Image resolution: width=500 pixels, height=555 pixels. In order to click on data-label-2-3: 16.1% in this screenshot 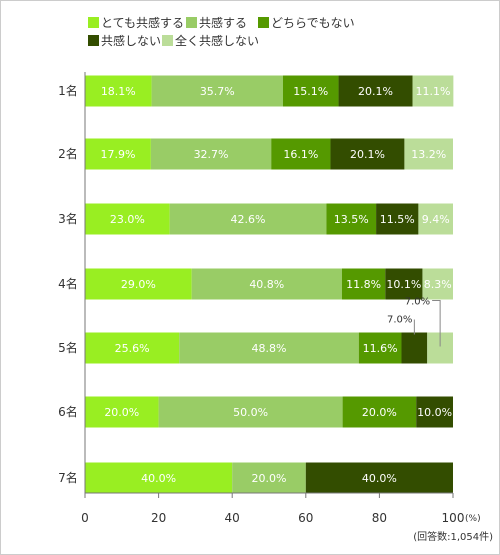, I will do `click(300, 154)`.